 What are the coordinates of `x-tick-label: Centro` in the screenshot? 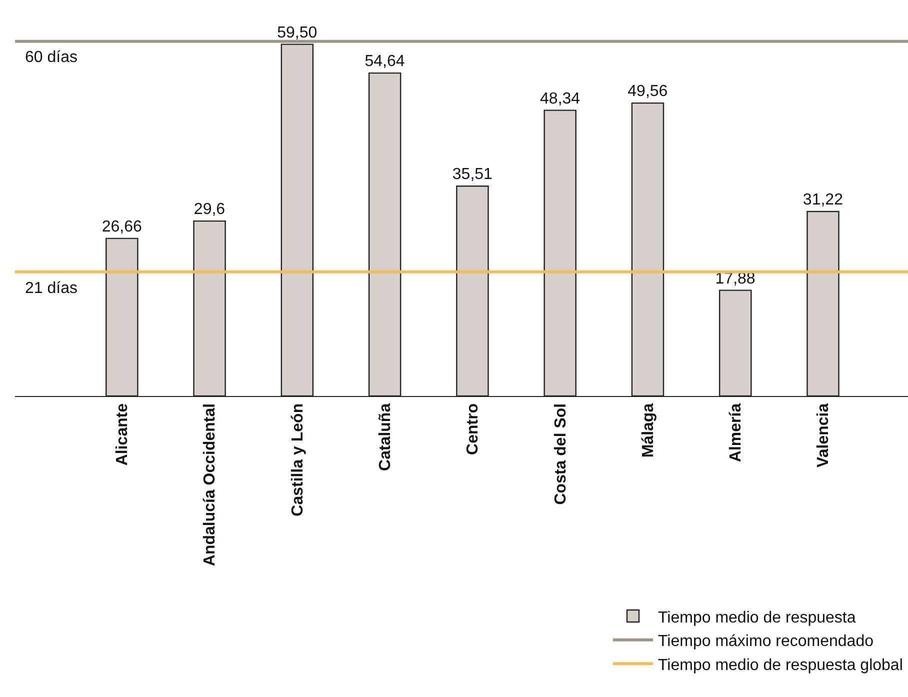 It's located at (473, 429).